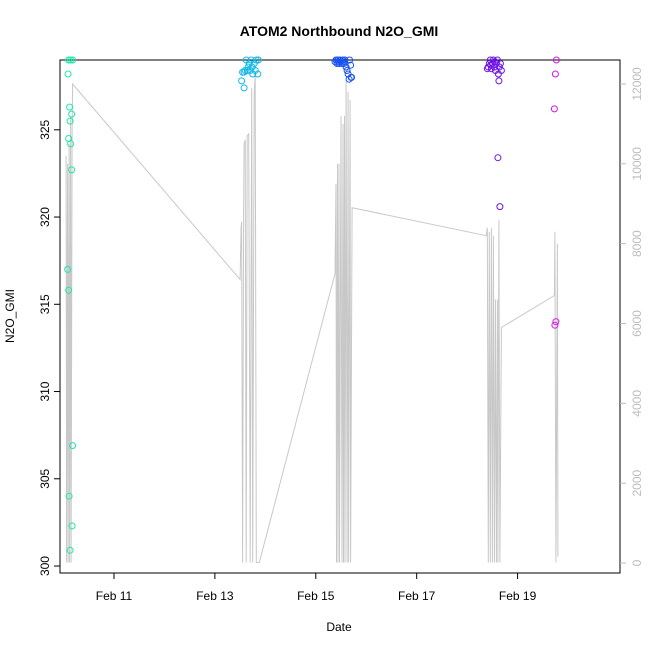  I want to click on x-axis-label: Date, so click(339, 627).